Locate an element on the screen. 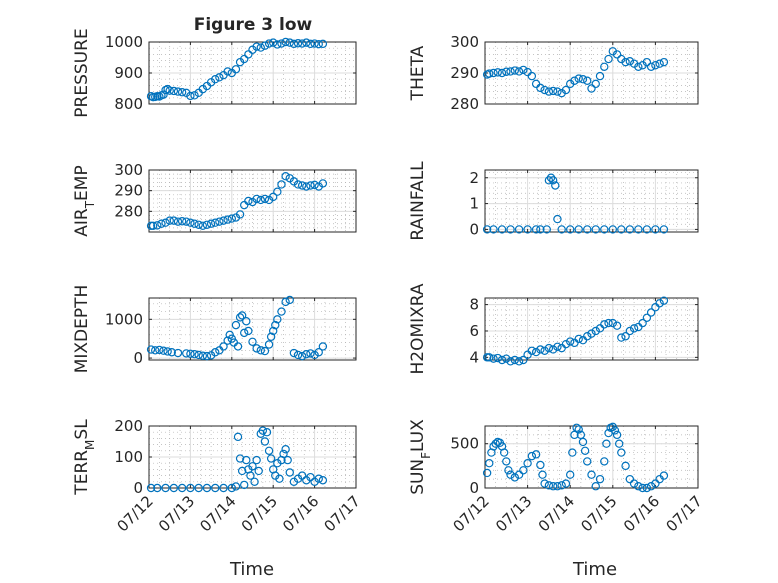 This screenshot has height=583, width=778. panel-7-x-tick-label: 07/14 is located at coordinates (217, 513).